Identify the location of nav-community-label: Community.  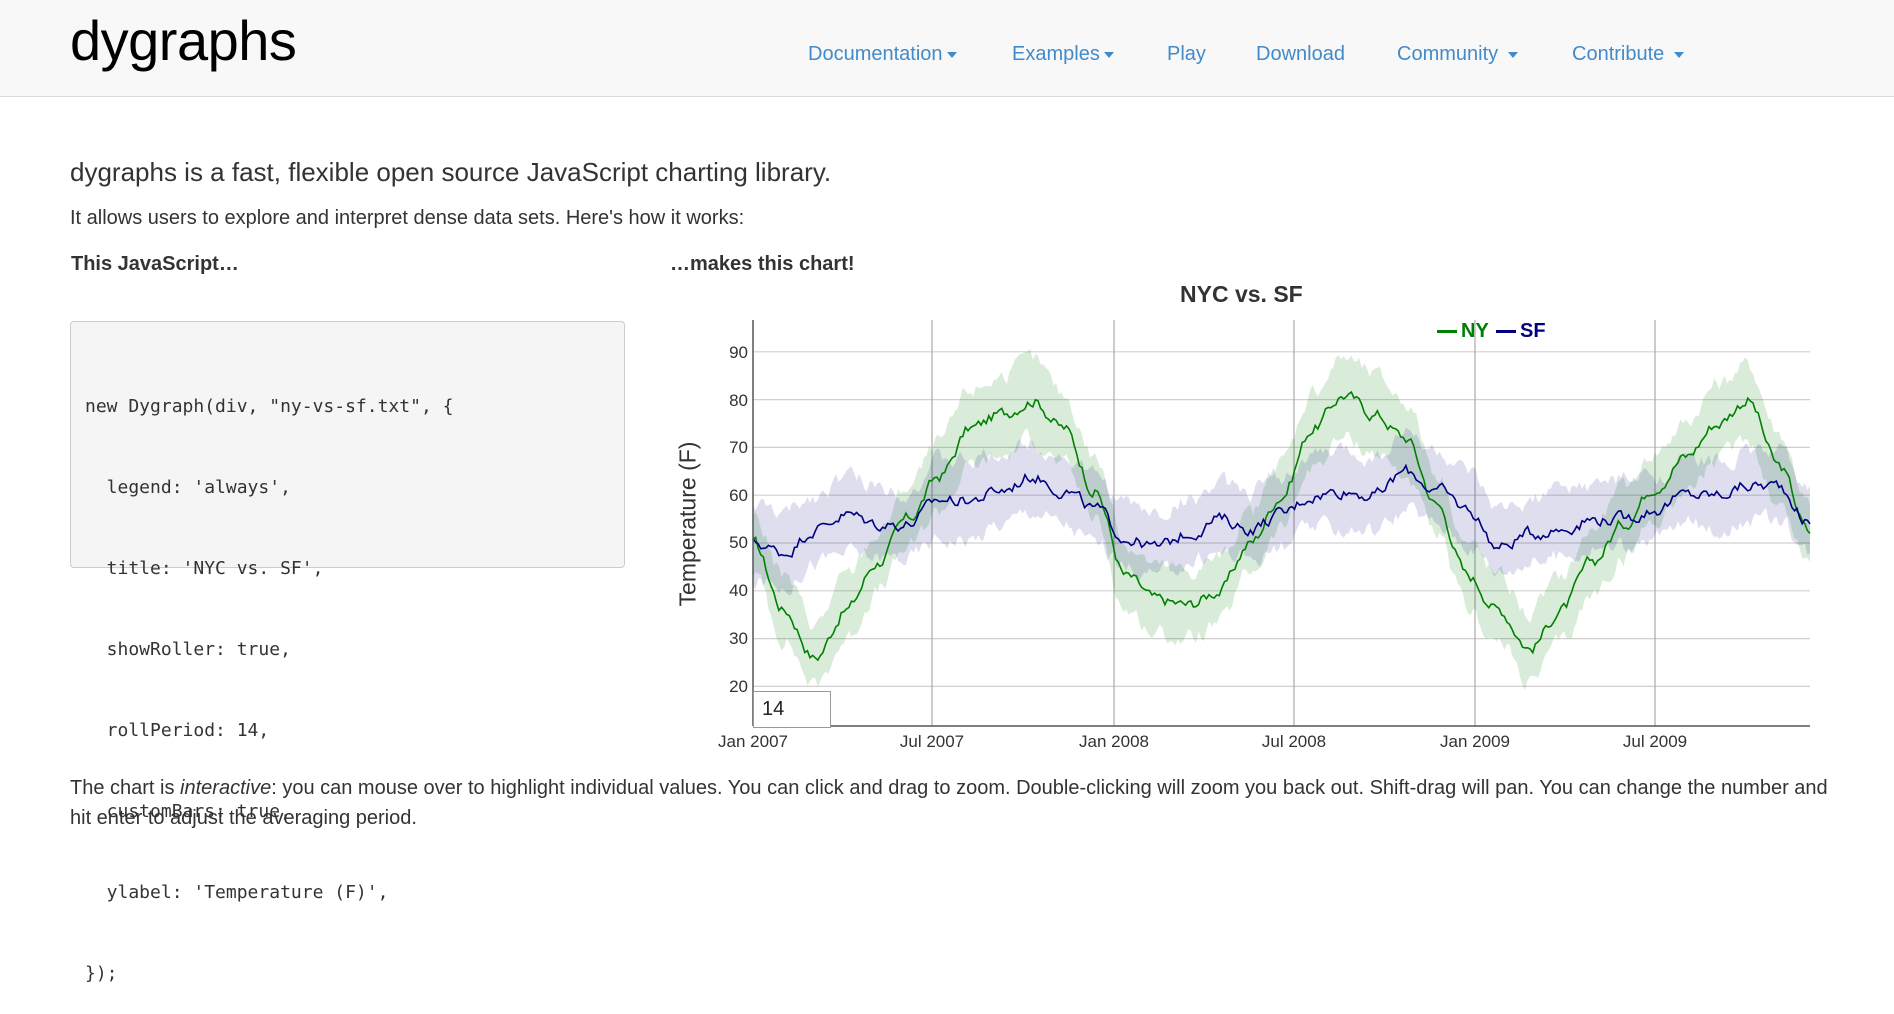
(1448, 54).